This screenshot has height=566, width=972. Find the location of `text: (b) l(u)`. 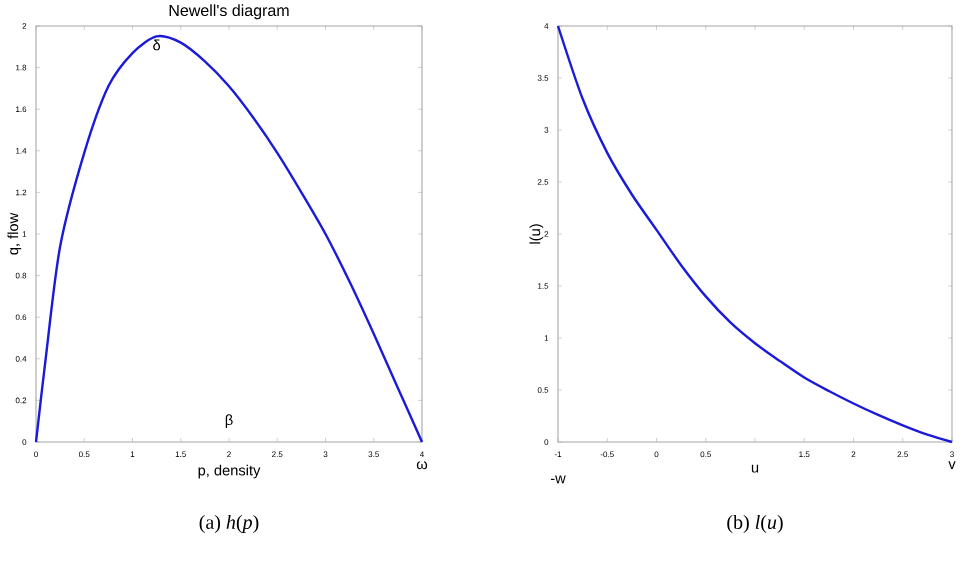

text: (b) l(u) is located at coordinates (755, 524).